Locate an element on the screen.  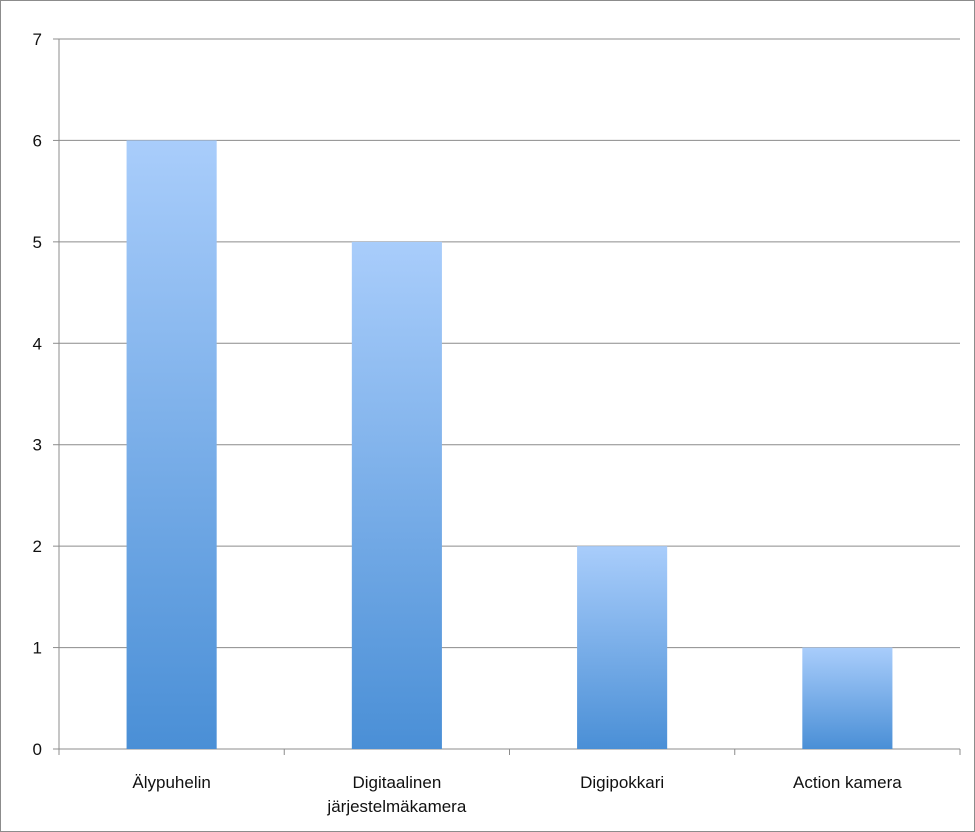
x-category-label: Action kamera is located at coordinates (847, 782).